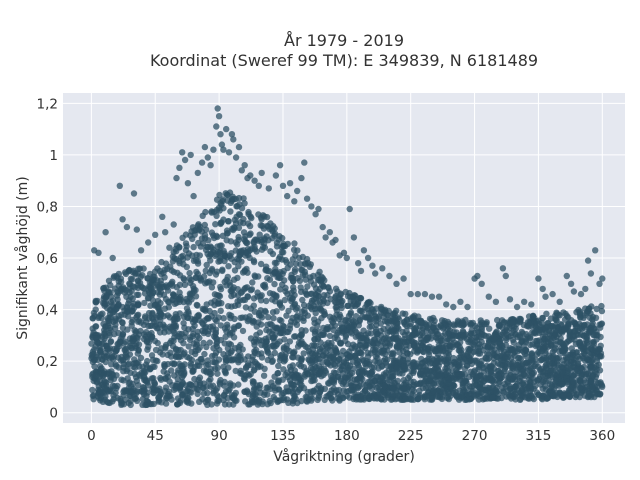 This screenshot has height=480, width=640. I want to click on y-tick-label: 1,2, so click(47, 104).